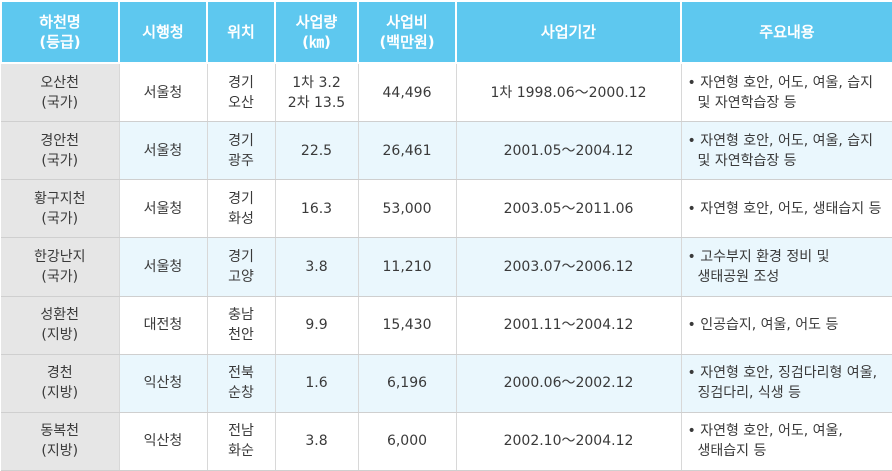 The height and width of the screenshot is (471, 892). Describe the element at coordinates (60, 315) in the screenshot. I see `river-name: 성환천` at that location.